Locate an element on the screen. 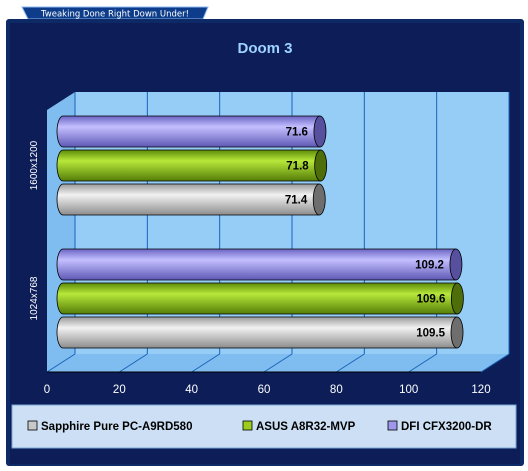 This screenshot has width=528, height=471. legend-label: DFI CFX3200-DR is located at coordinates (446, 427).